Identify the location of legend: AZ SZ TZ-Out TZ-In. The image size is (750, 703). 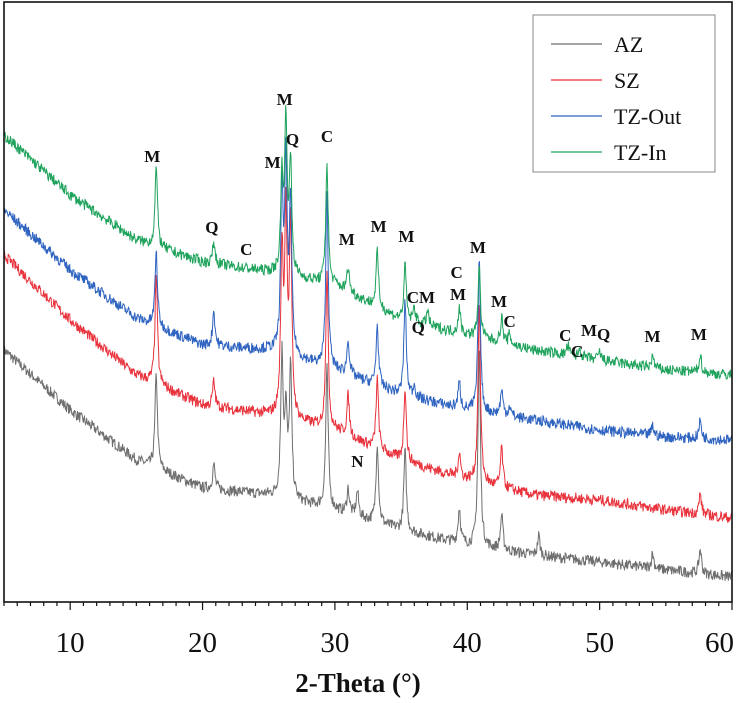
(624, 93).